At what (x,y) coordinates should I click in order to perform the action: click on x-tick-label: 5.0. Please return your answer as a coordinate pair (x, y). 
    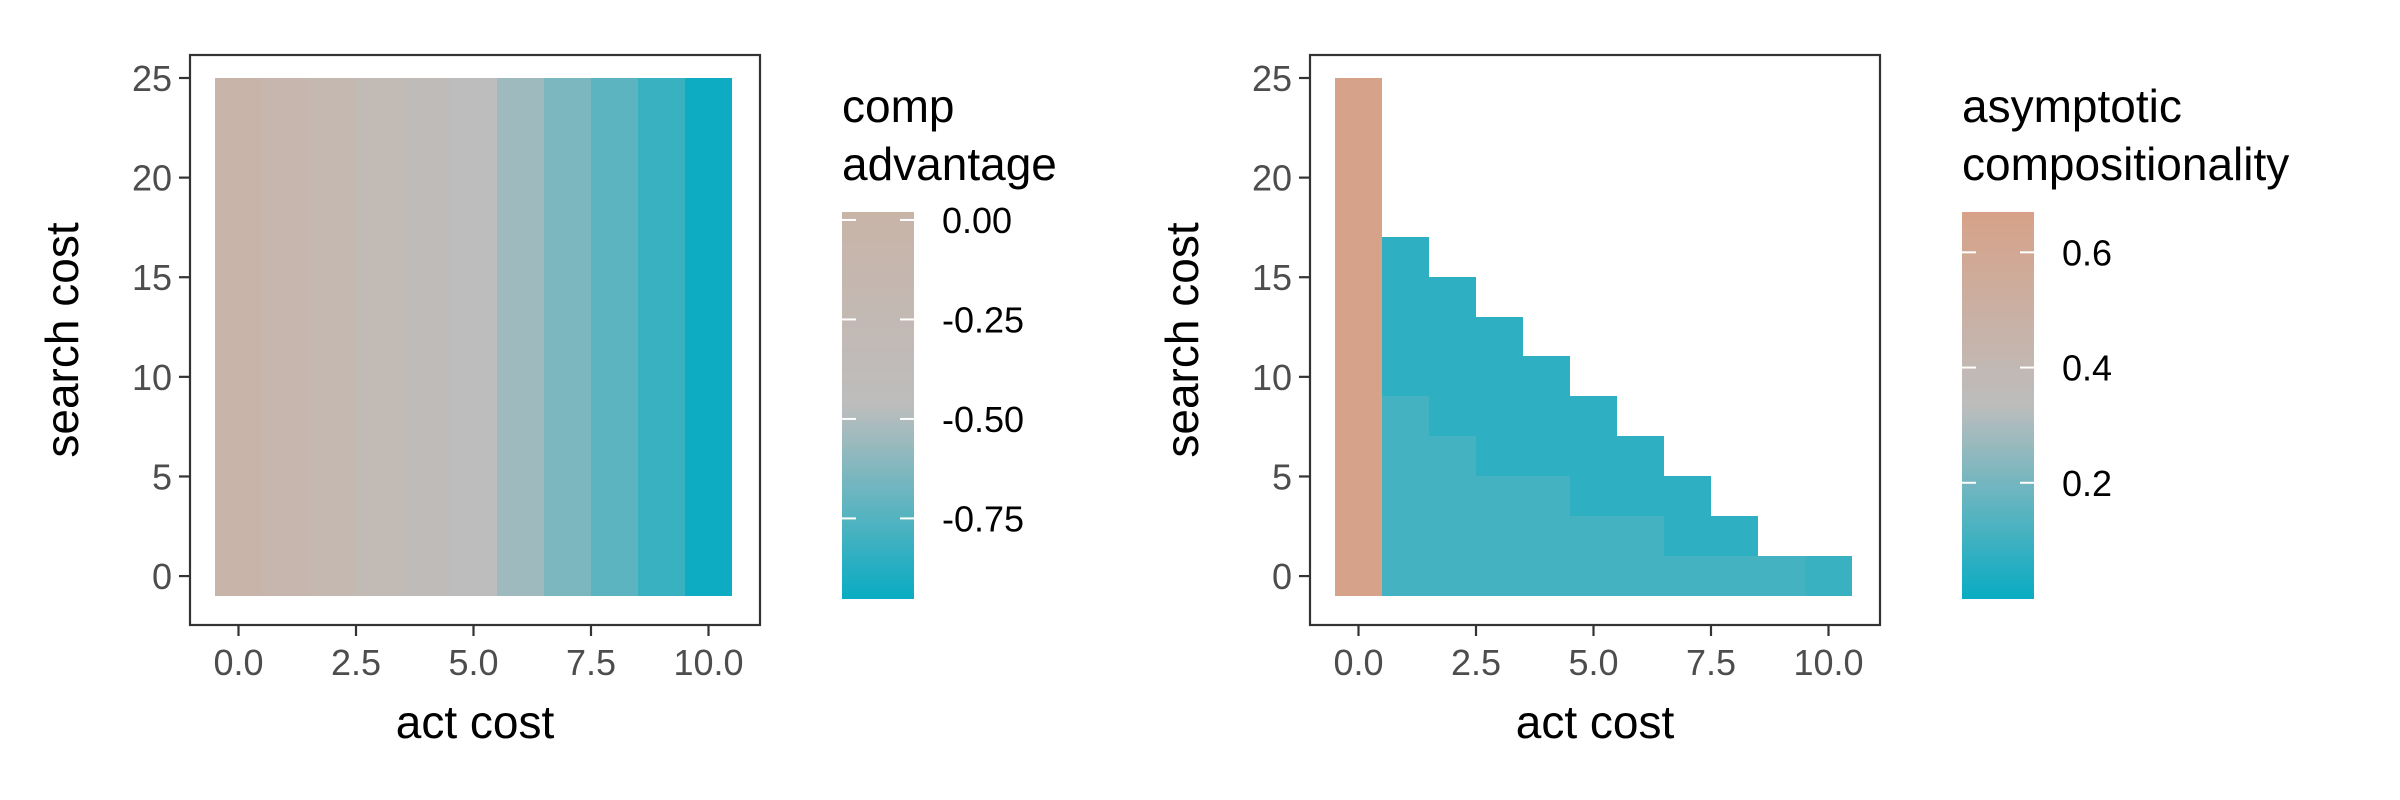
    Looking at the image, I should click on (473, 662).